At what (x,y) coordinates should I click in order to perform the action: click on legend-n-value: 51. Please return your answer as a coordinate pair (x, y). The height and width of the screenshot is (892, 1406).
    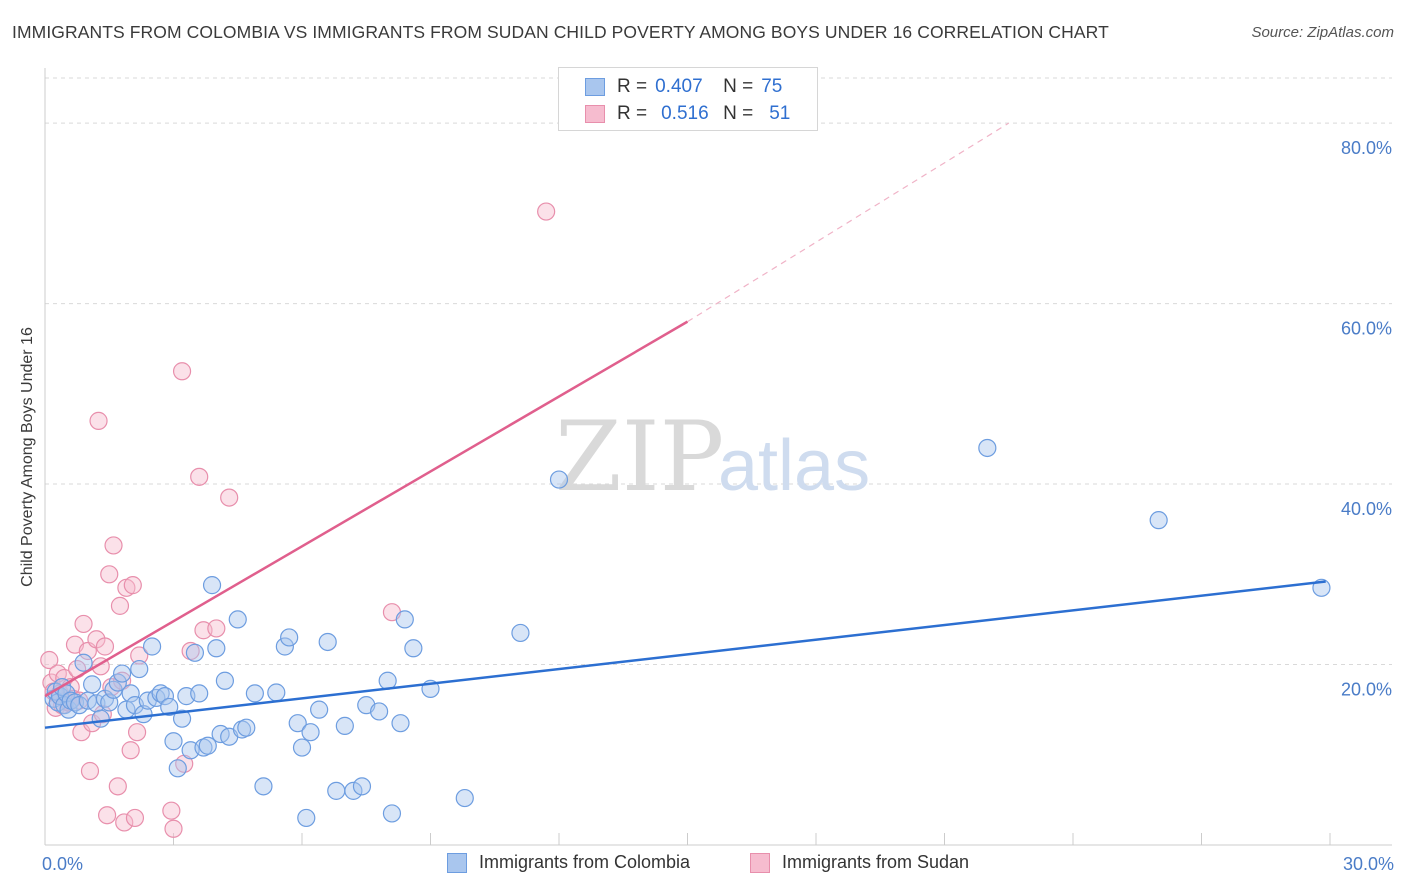
    Looking at the image, I should click on (780, 113).